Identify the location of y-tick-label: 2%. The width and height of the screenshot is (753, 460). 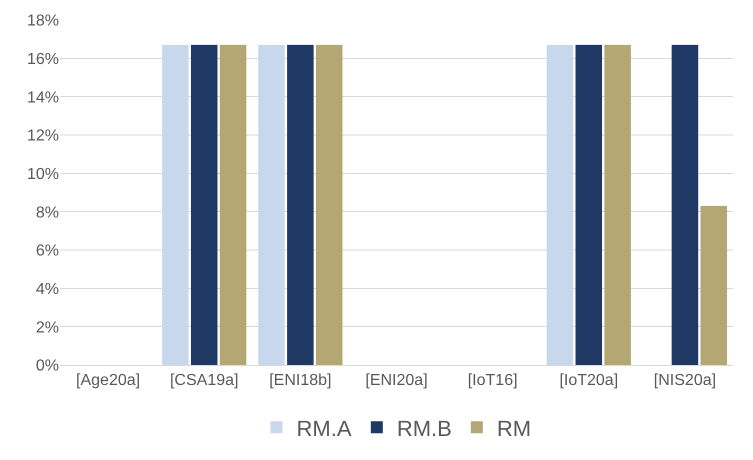
(47, 327).